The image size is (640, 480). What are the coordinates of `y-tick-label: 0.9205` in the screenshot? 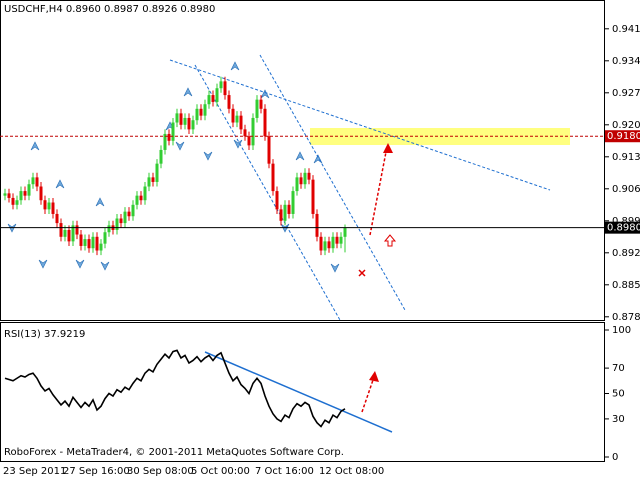 It's located at (626, 125).